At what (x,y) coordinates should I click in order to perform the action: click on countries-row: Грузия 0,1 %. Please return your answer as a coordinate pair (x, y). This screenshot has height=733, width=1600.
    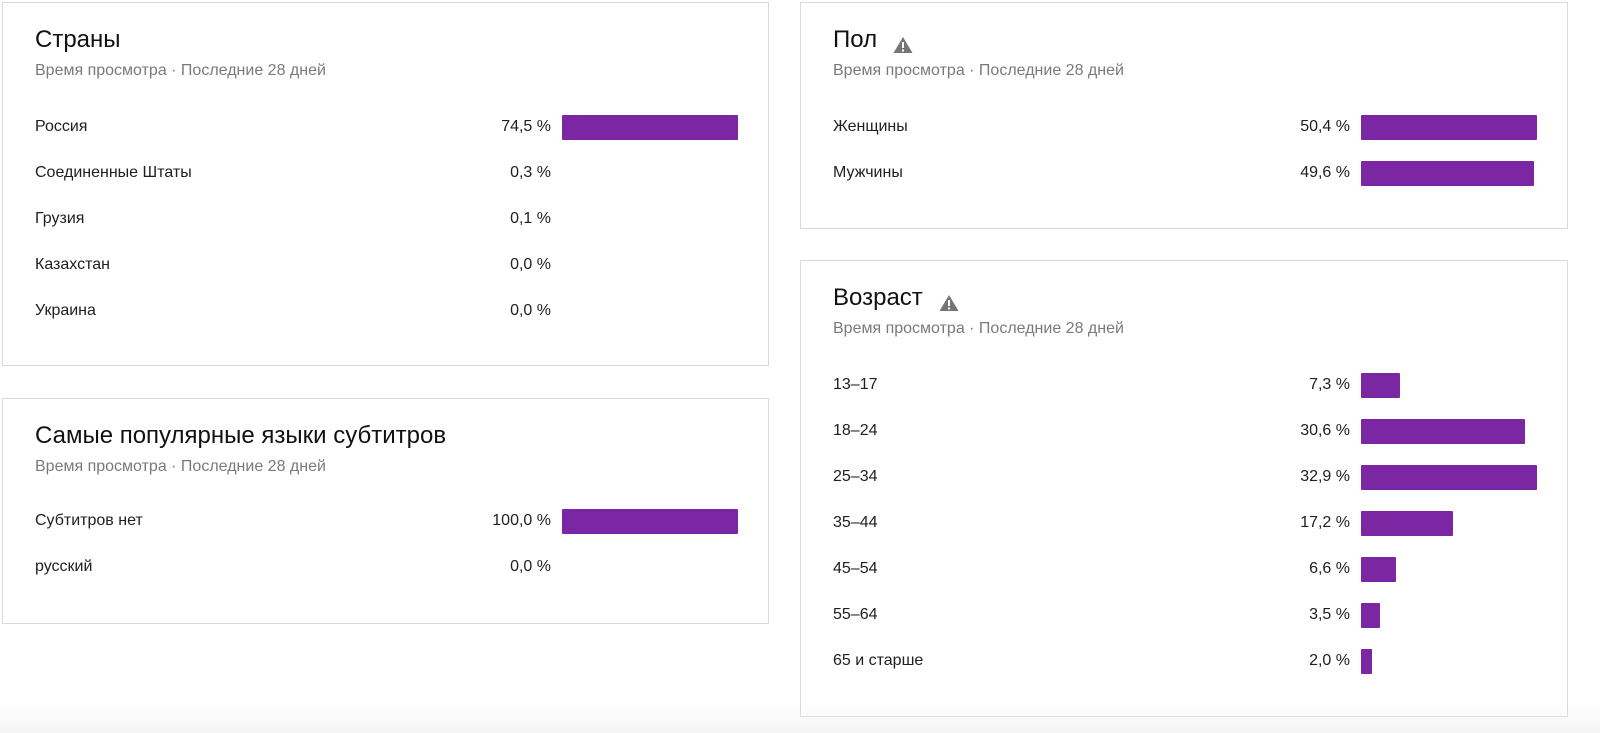
    Looking at the image, I should click on (386, 226).